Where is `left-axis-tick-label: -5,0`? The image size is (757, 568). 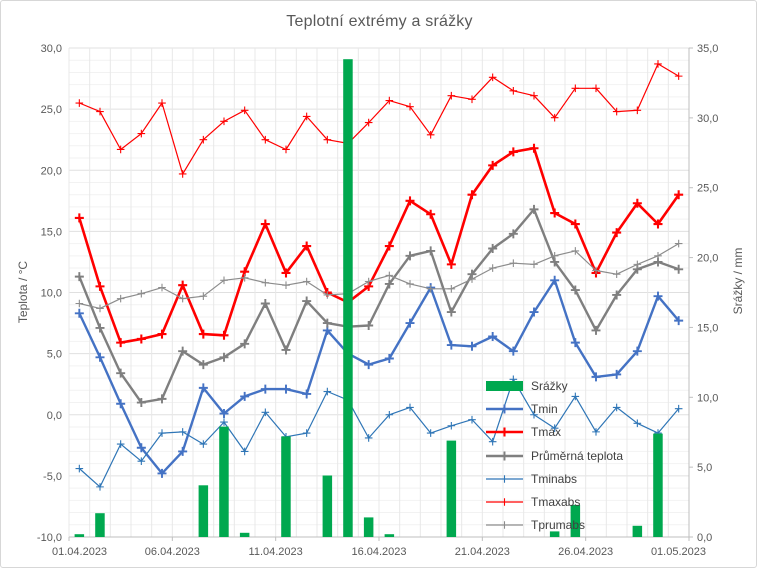
left-axis-tick-label: -5,0 is located at coordinates (52, 477).